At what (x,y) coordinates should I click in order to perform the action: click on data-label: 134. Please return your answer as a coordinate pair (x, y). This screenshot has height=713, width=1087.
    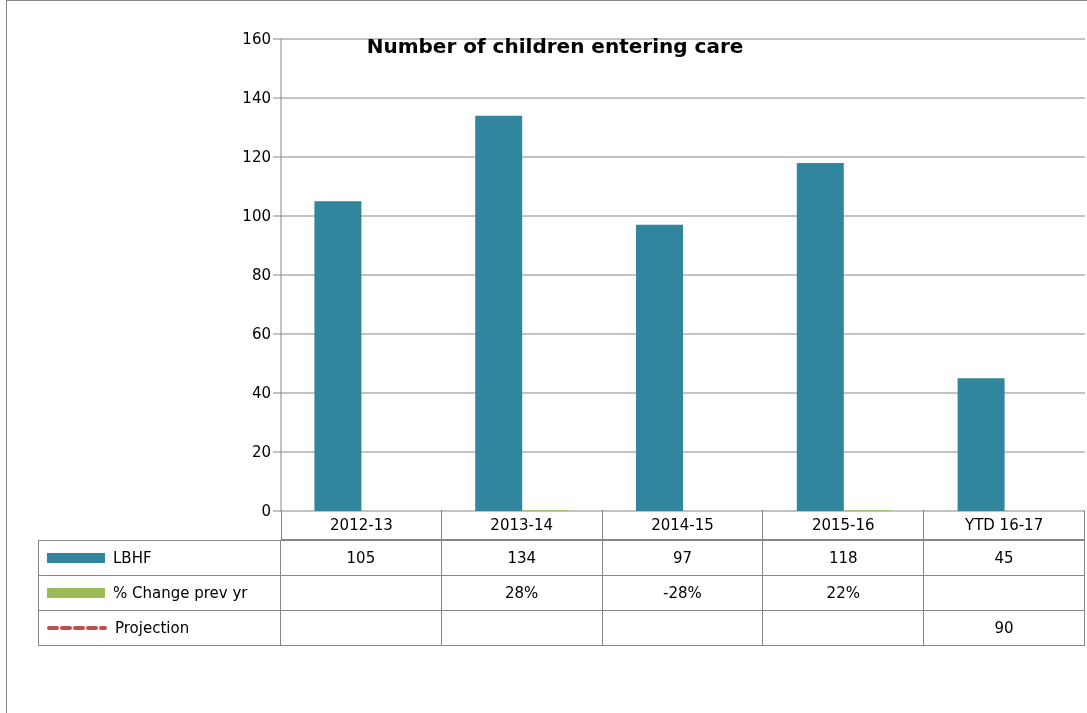
    Looking at the image, I should click on (522, 558).